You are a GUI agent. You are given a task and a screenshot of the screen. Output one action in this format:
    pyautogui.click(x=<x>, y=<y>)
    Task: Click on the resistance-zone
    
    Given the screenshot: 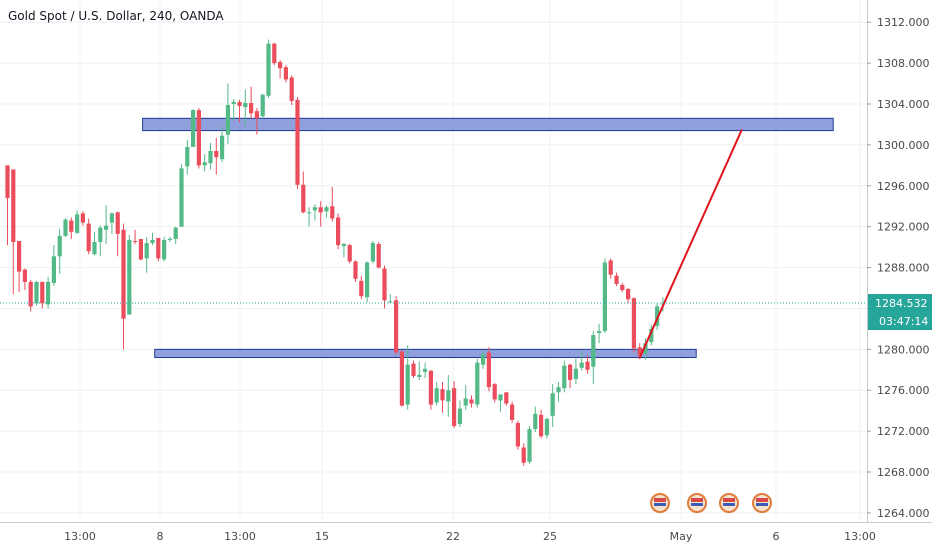 What is the action you would take?
    pyautogui.click(x=488, y=124)
    